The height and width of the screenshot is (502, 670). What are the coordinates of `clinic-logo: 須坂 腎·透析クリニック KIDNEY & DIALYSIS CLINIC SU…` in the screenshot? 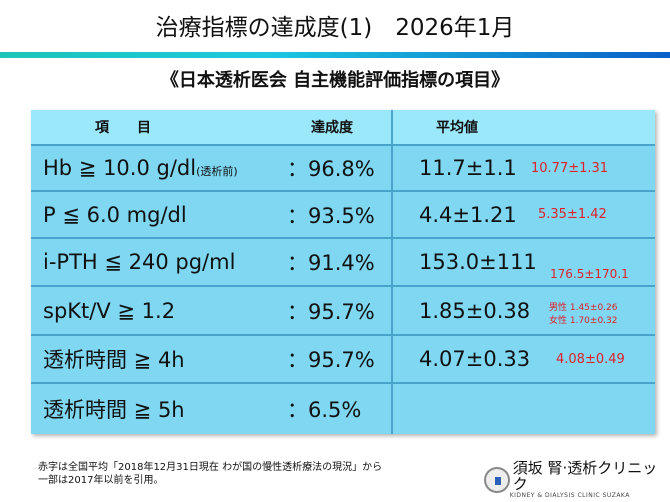 It's located at (577, 479).